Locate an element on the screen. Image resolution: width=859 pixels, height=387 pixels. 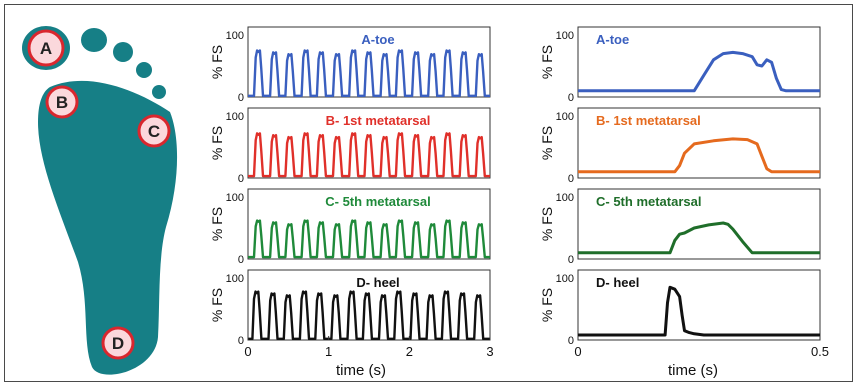
toe-5-shape is located at coordinates (159, 92).